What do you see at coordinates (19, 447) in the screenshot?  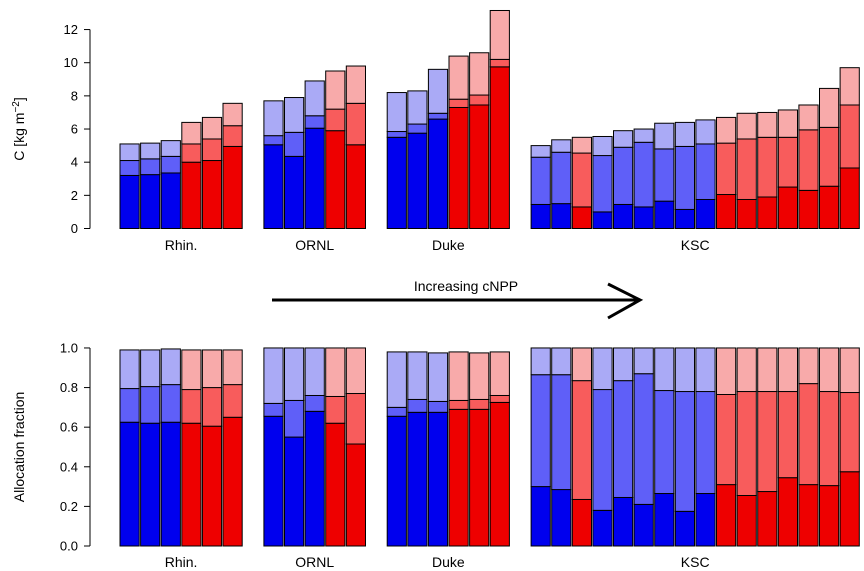 I see `y-axis-title: Allocation fraction` at bounding box center [19, 447].